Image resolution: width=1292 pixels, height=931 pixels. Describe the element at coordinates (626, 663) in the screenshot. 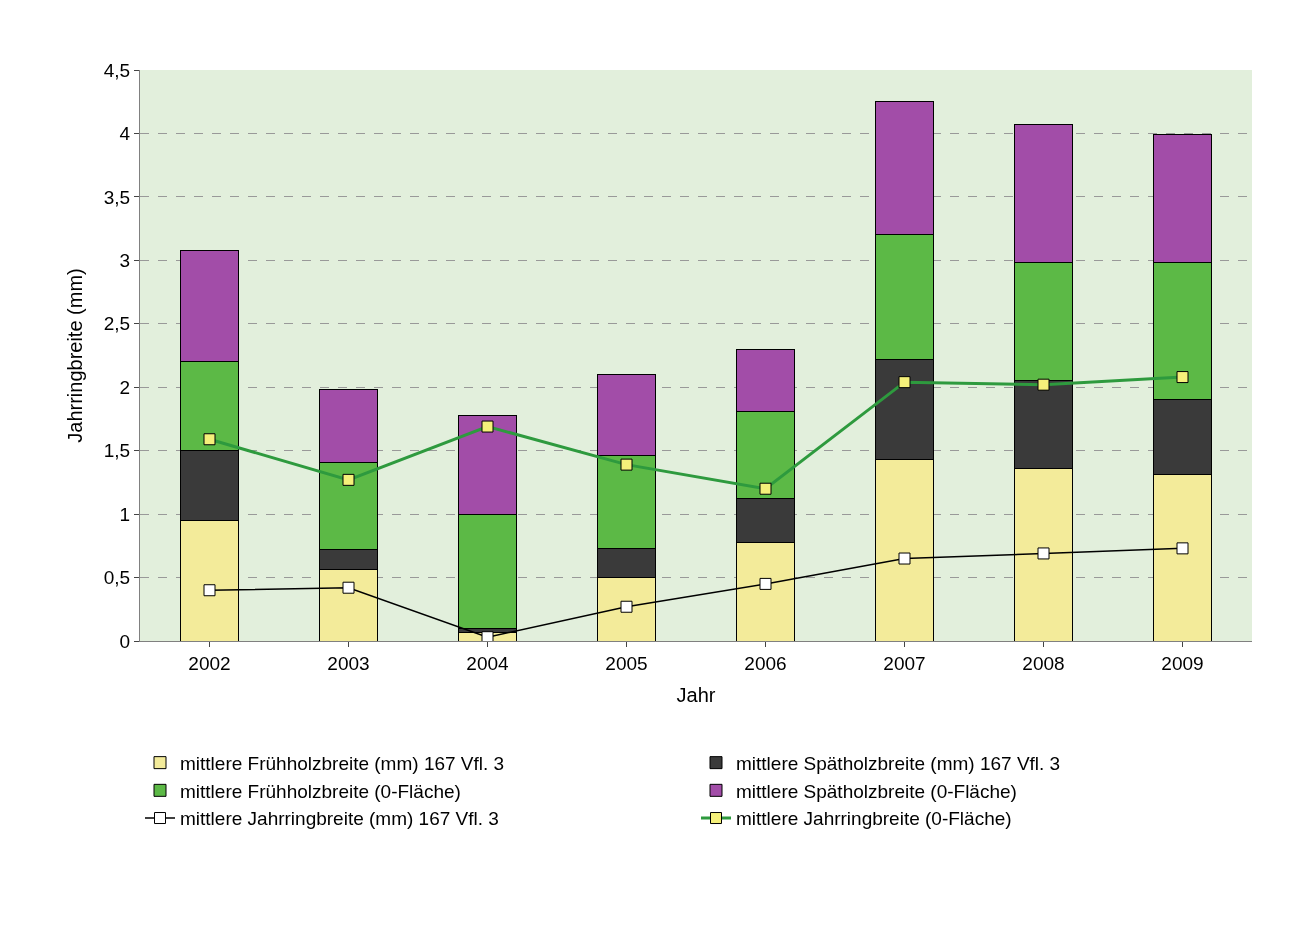

I see `x-tick-label: 2005` at that location.